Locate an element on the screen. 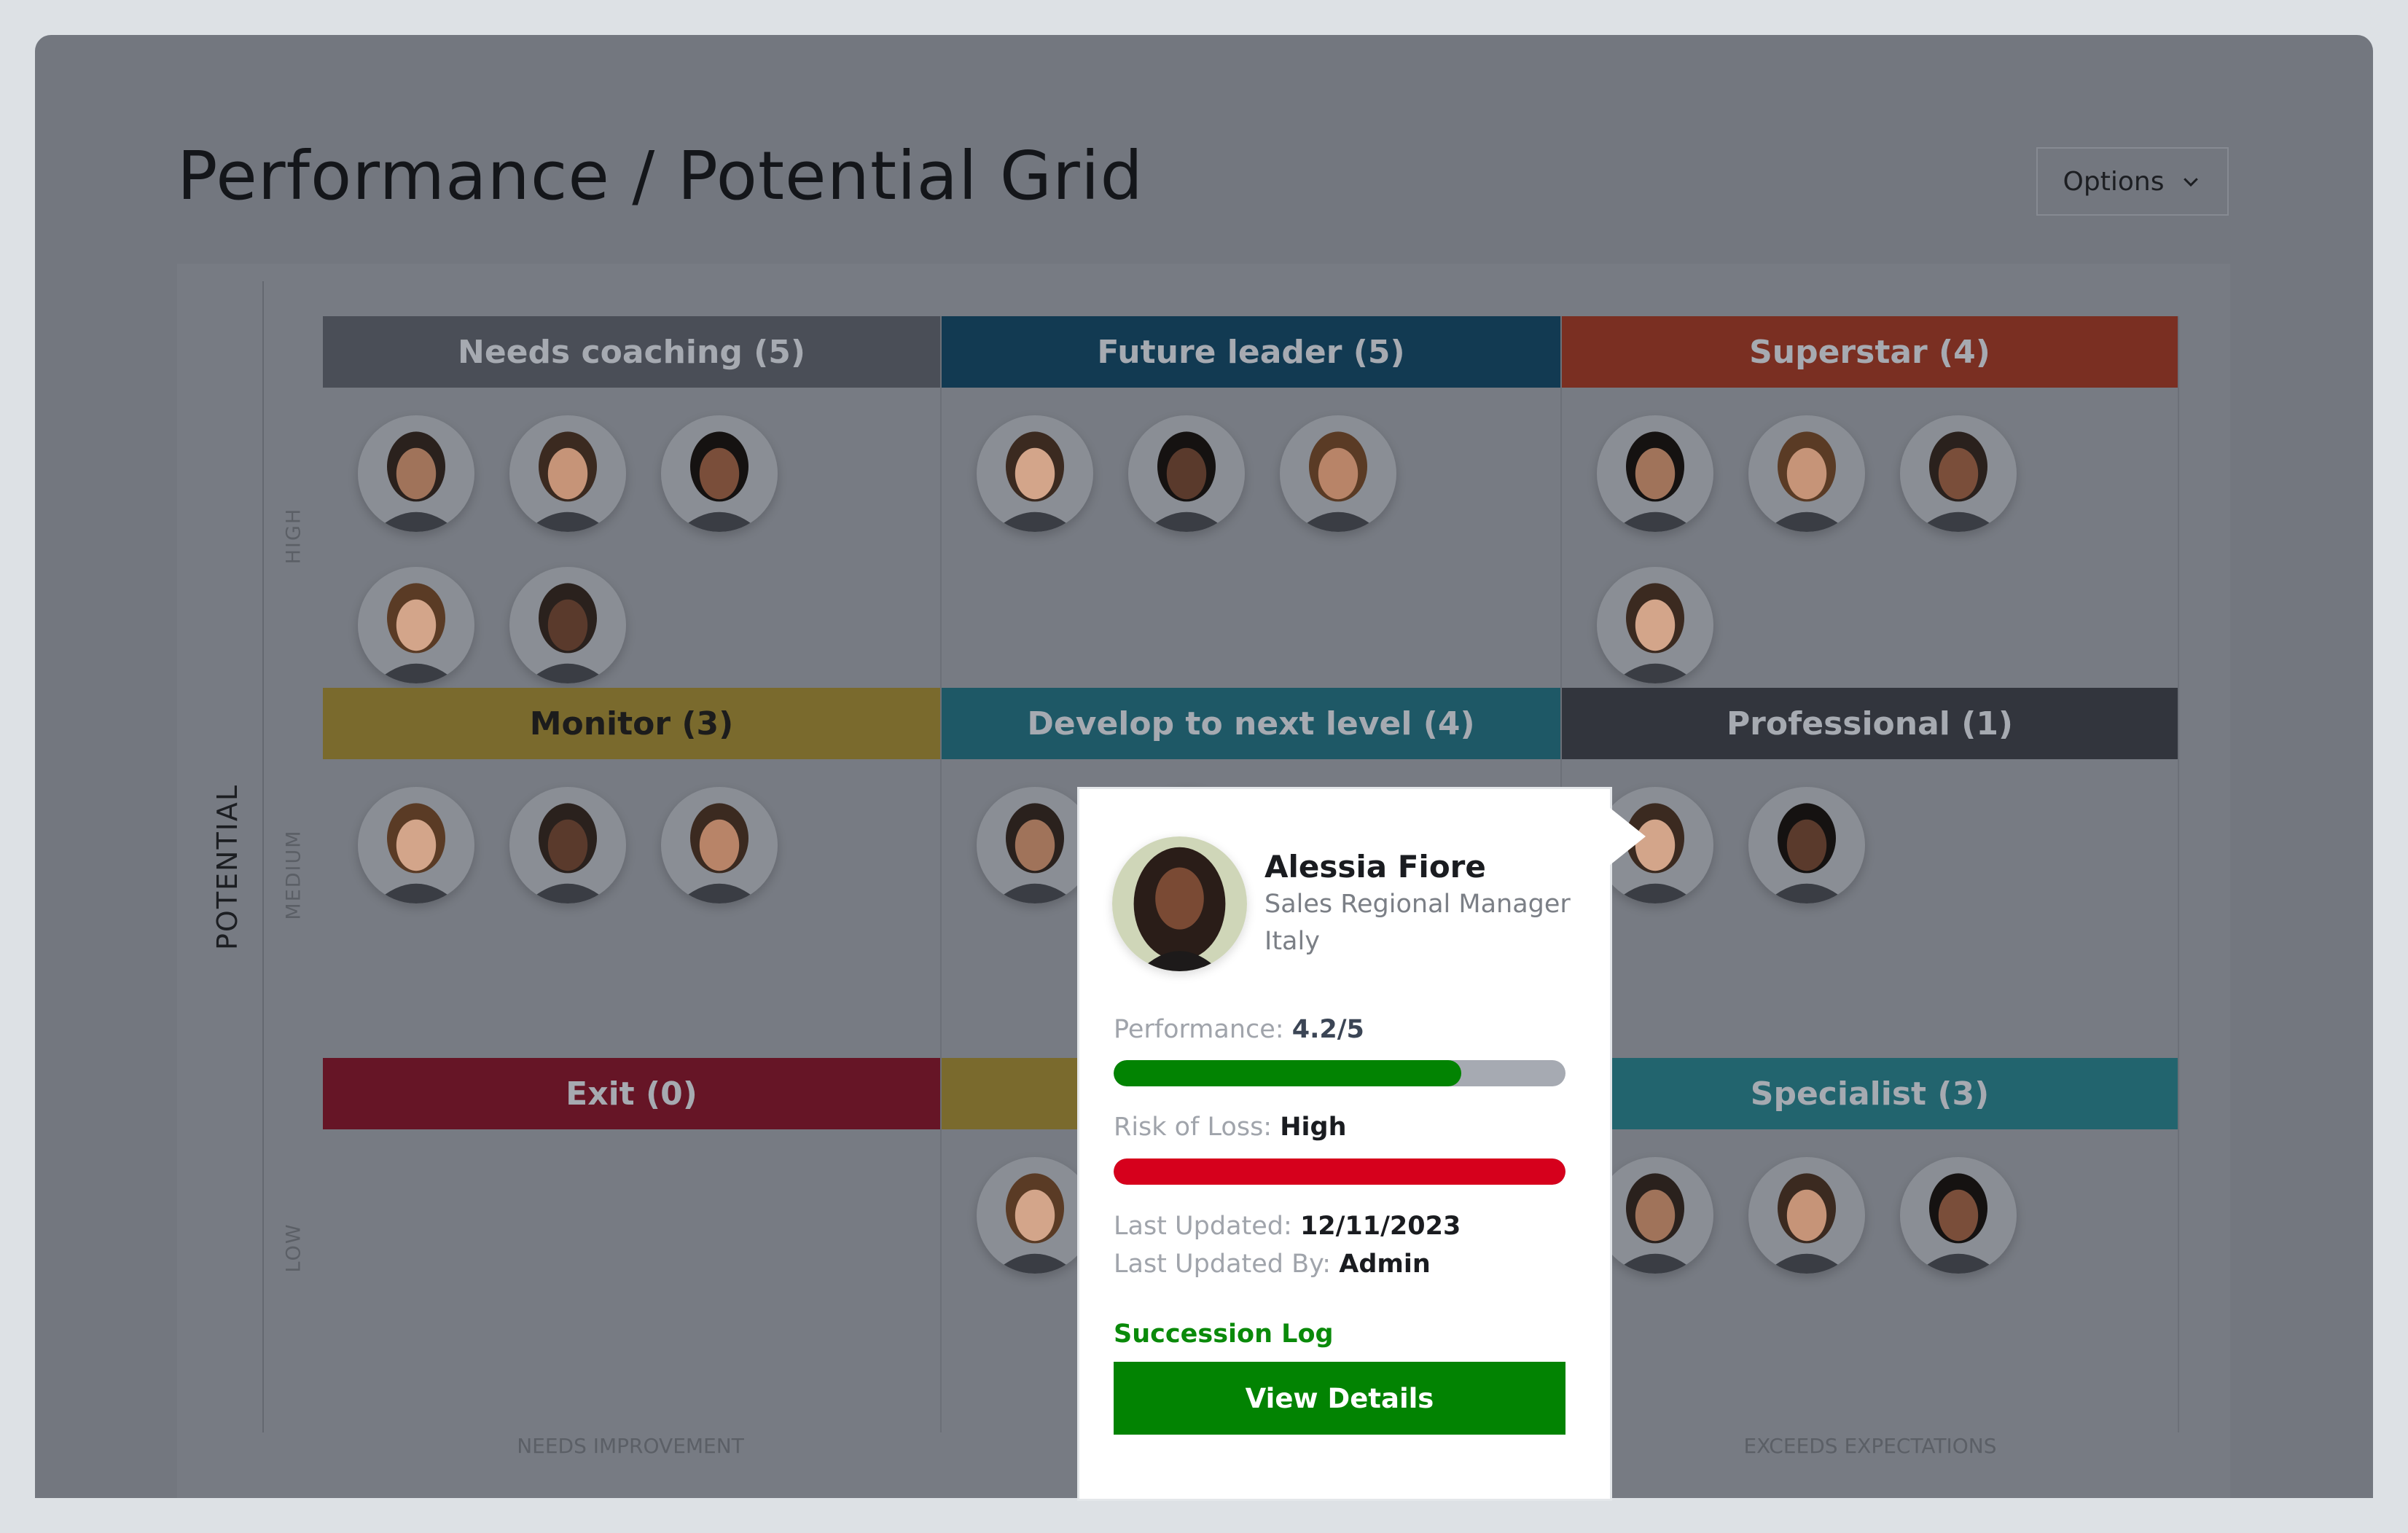  risk-value: High is located at coordinates (1313, 1127).